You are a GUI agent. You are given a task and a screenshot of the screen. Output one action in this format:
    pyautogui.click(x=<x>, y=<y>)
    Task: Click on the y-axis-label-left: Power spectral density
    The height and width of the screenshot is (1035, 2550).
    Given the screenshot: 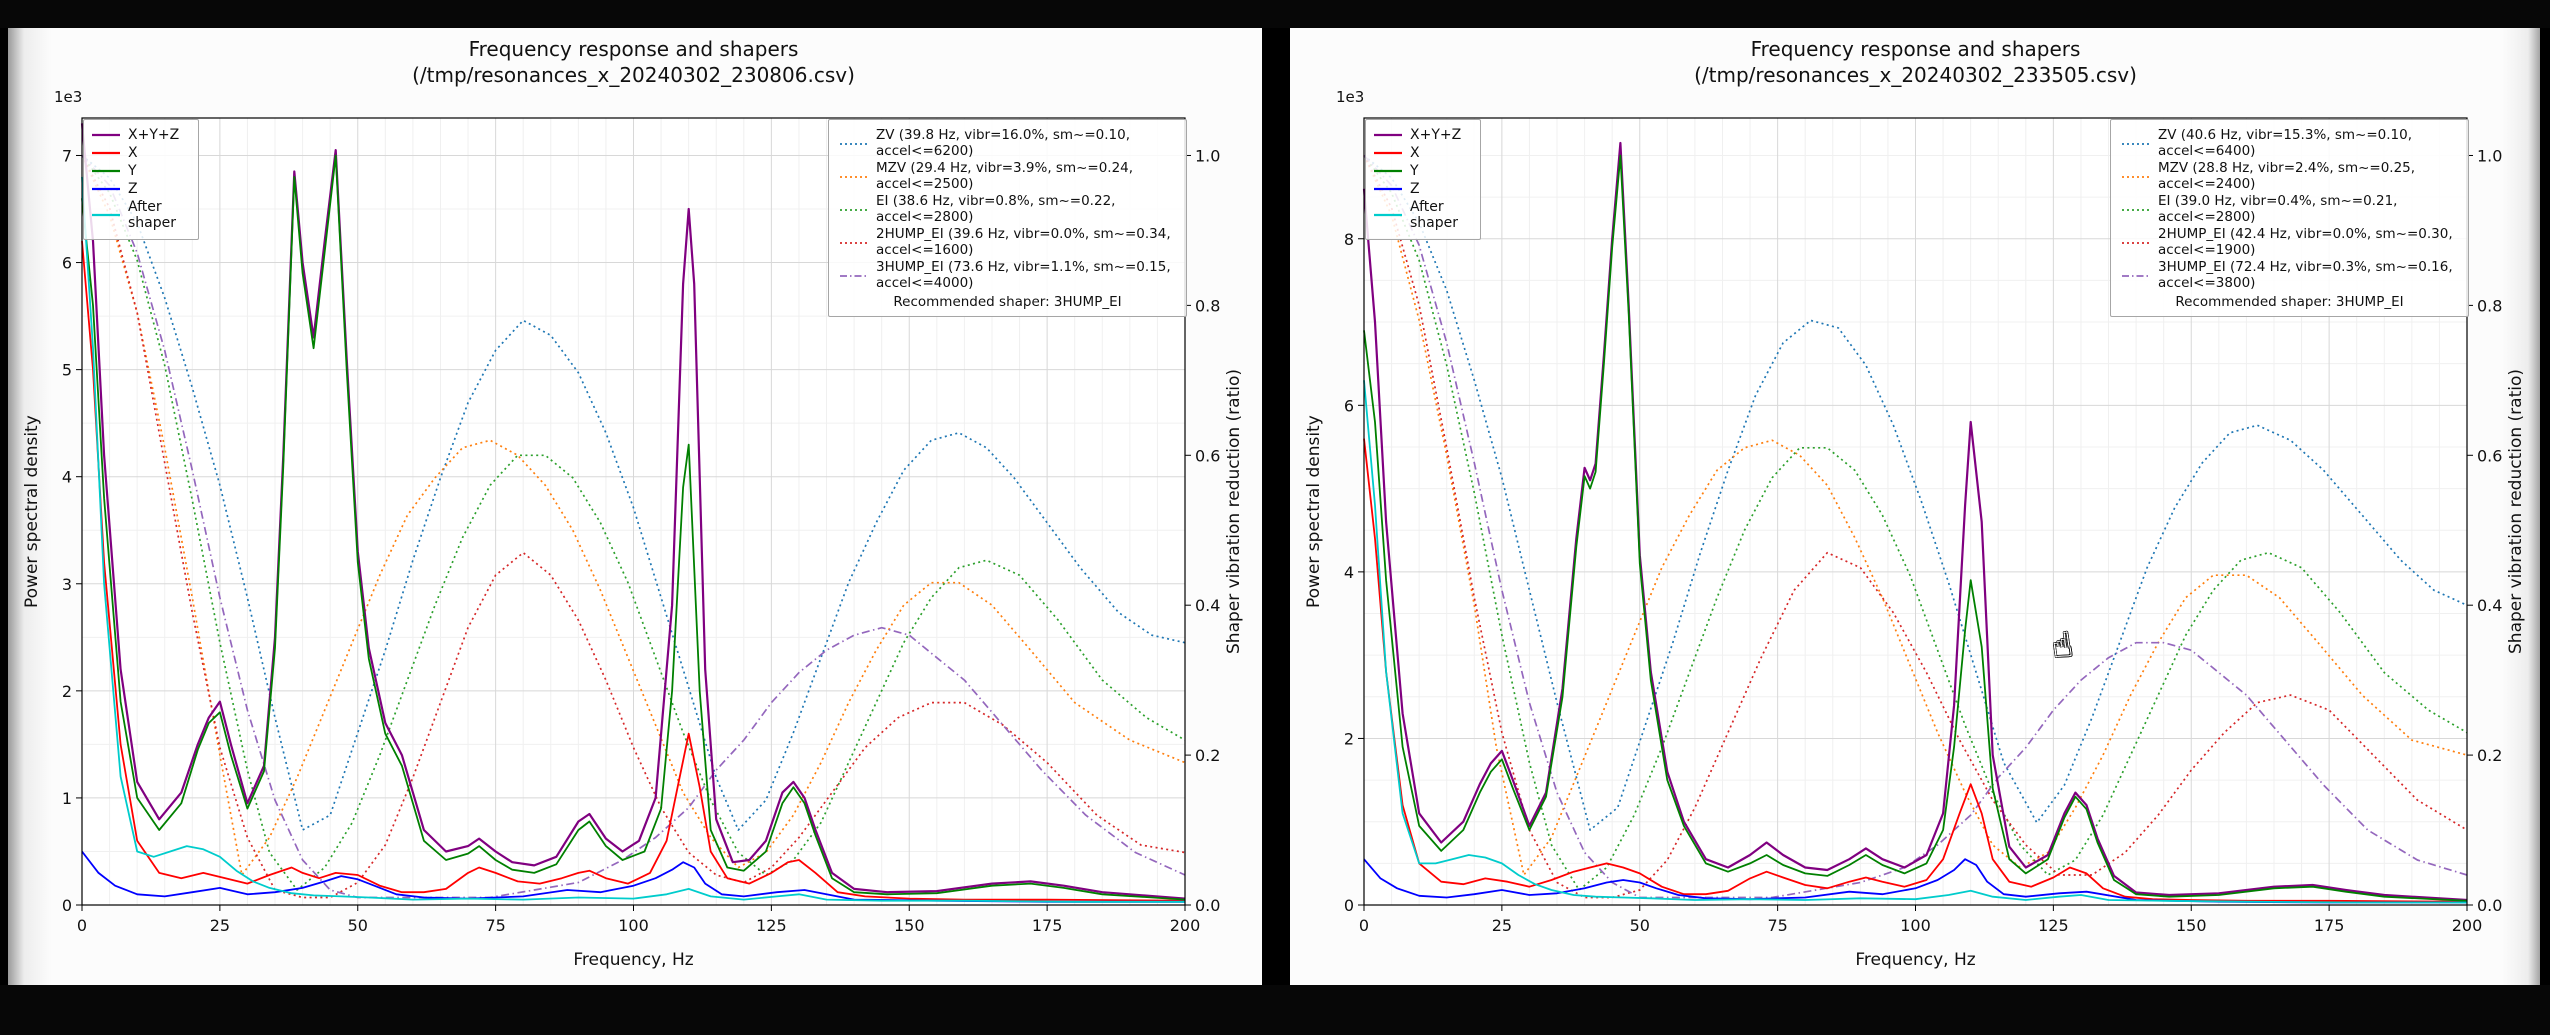 What is the action you would take?
    pyautogui.click(x=32, y=511)
    